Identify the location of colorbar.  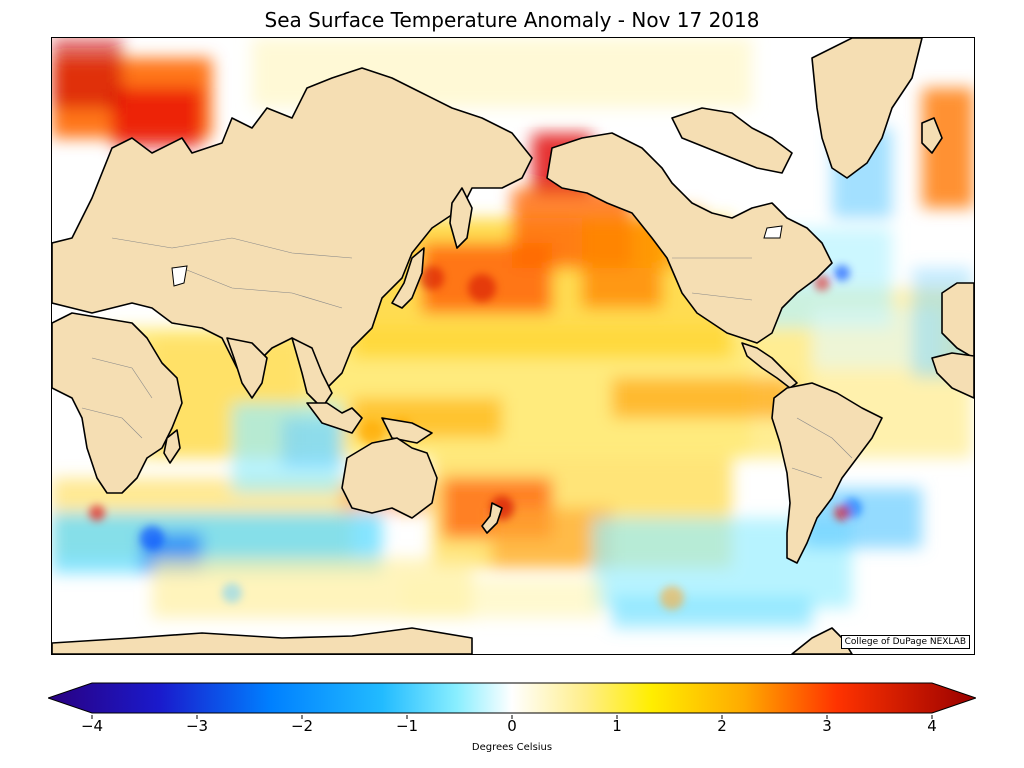
(512, 698).